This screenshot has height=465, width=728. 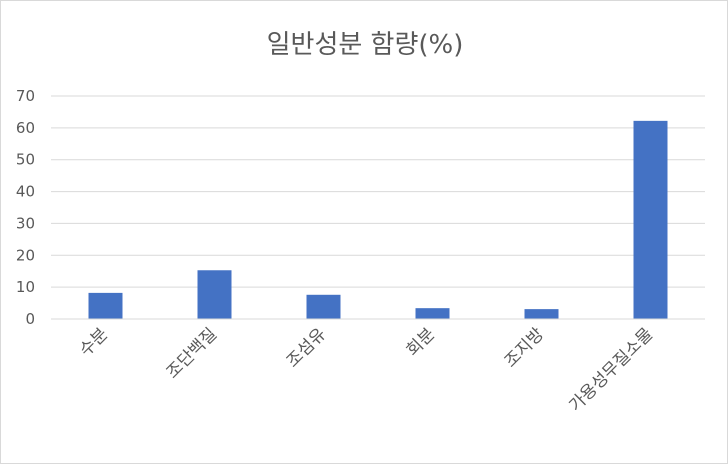 I want to click on x-tick-label: 가용성무질소물, so click(x=611, y=370).